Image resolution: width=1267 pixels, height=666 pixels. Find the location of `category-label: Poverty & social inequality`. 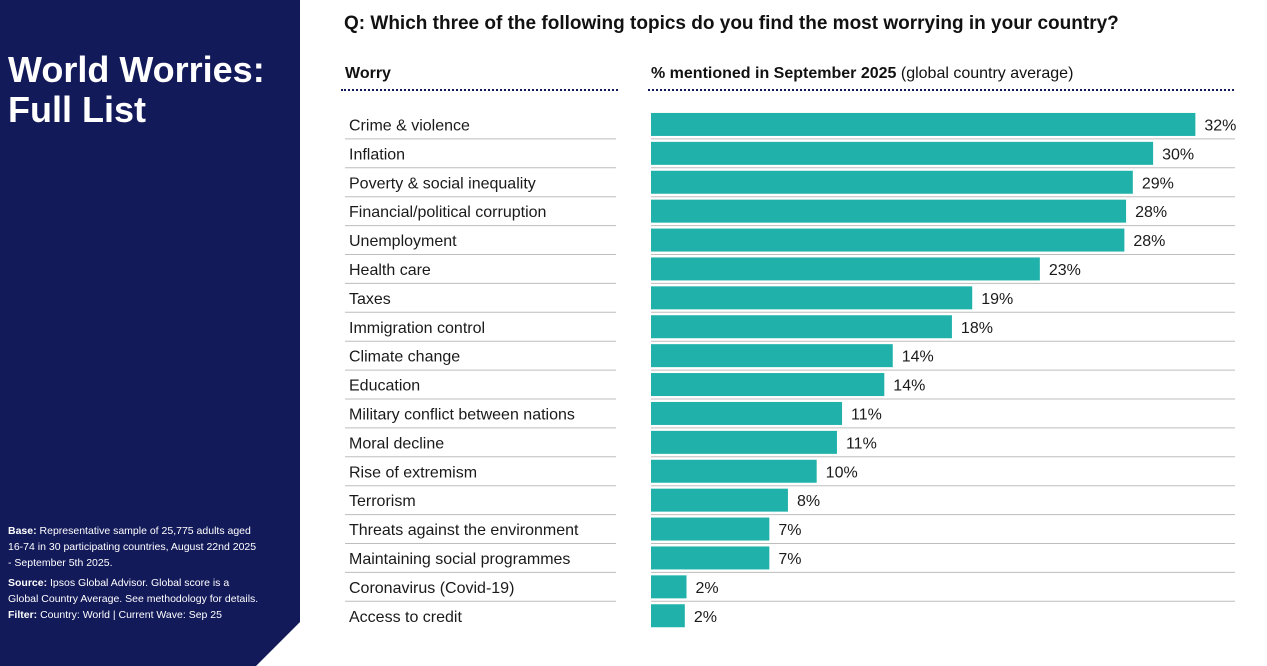

category-label: Poverty & social inequality is located at coordinates (442, 183).